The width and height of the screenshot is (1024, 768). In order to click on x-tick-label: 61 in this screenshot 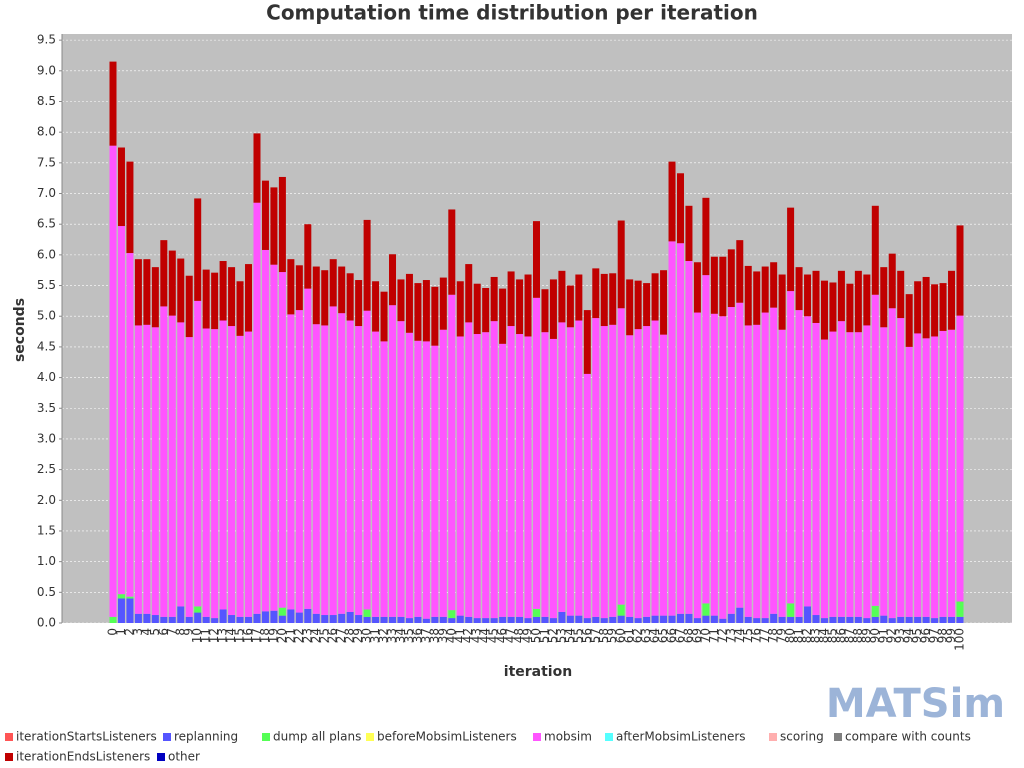, I will do `click(629, 635)`.